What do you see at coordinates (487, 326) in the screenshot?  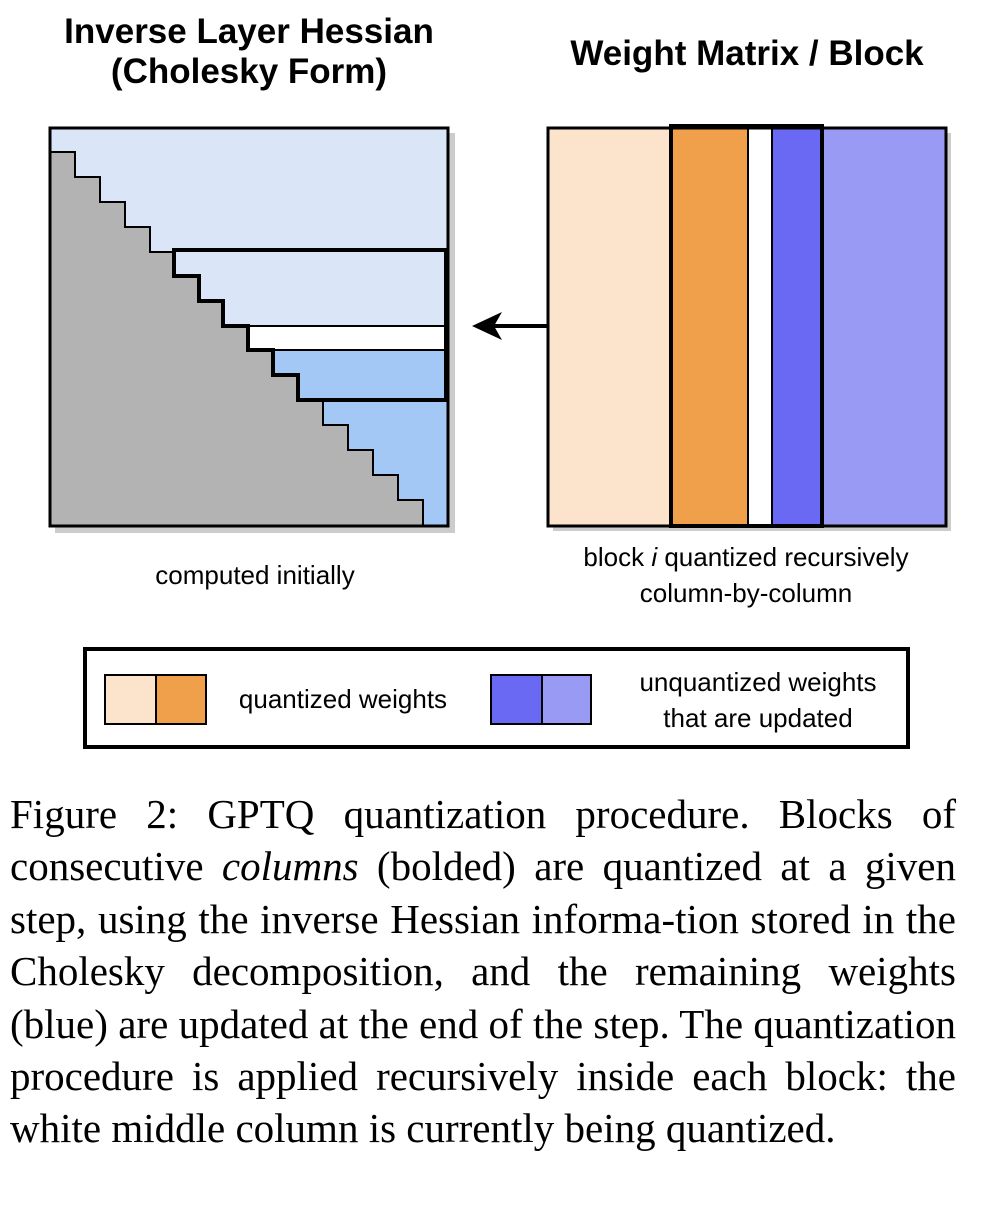 I see `arrow-head-left` at bounding box center [487, 326].